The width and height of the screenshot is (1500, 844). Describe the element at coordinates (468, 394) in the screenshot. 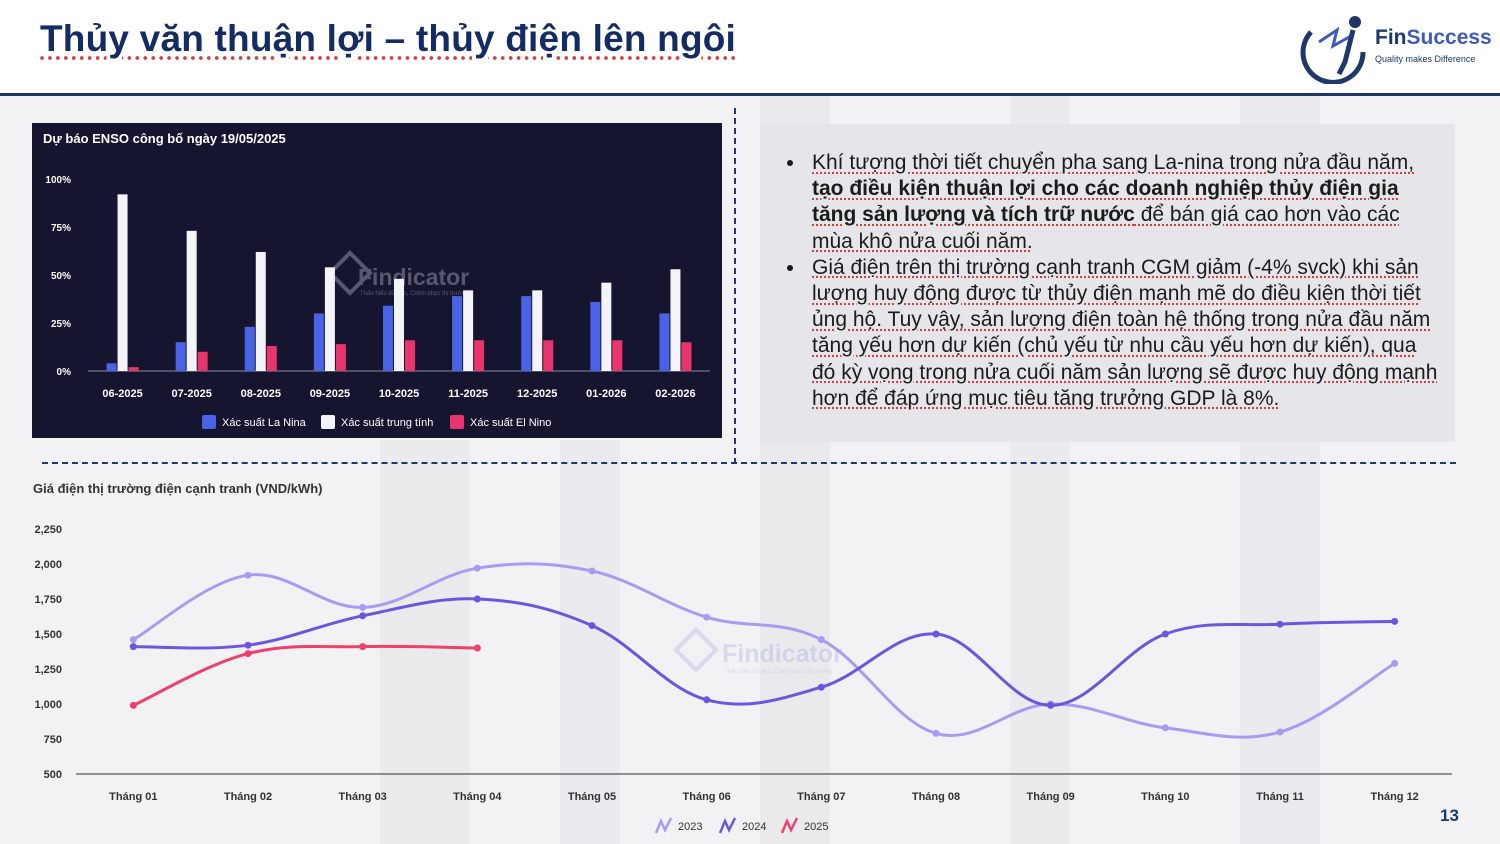

I see `enso-x-tick-label: 11-2025` at that location.